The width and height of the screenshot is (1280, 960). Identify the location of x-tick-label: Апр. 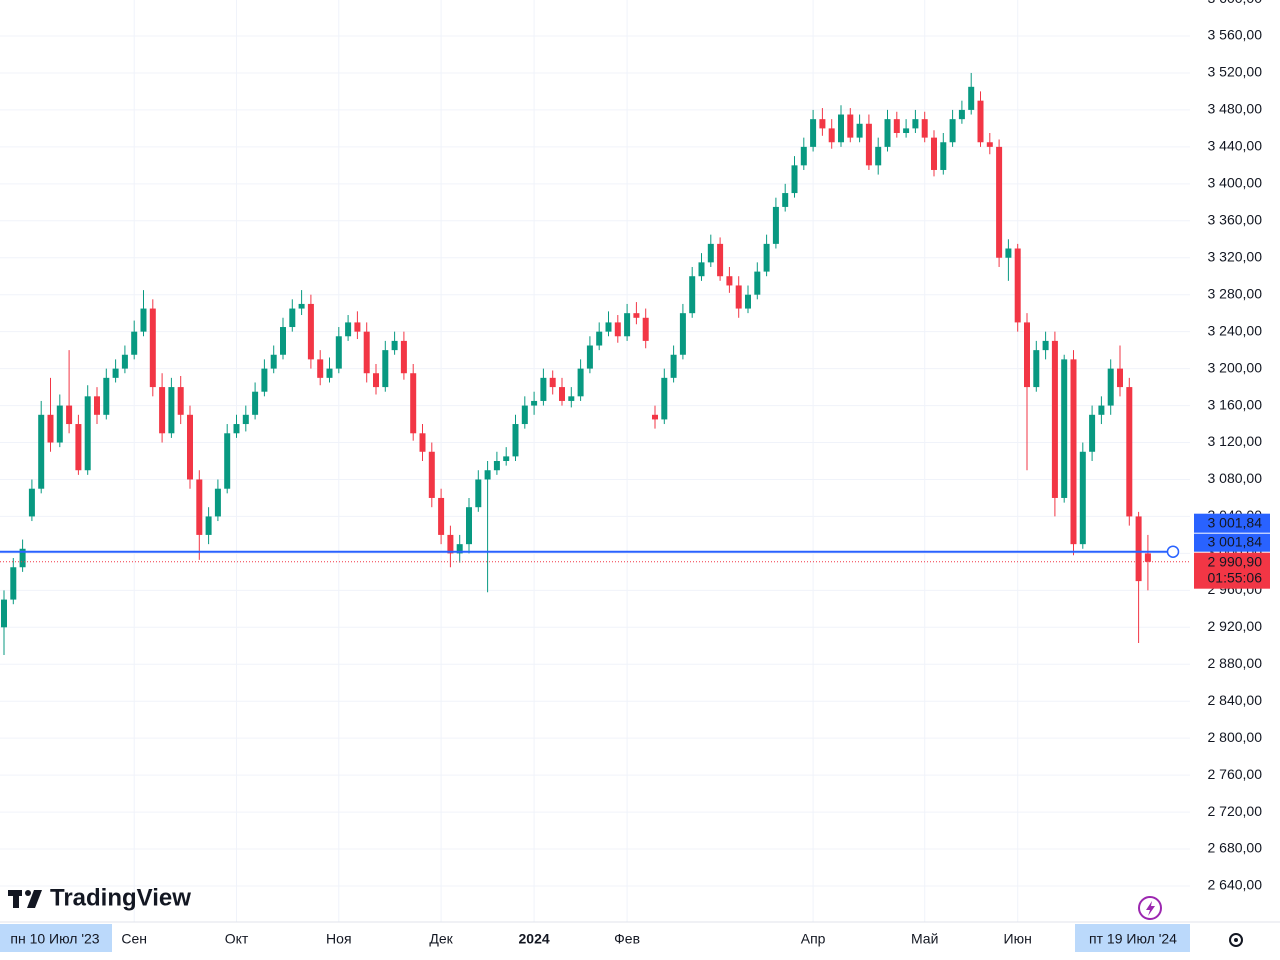
(813, 939).